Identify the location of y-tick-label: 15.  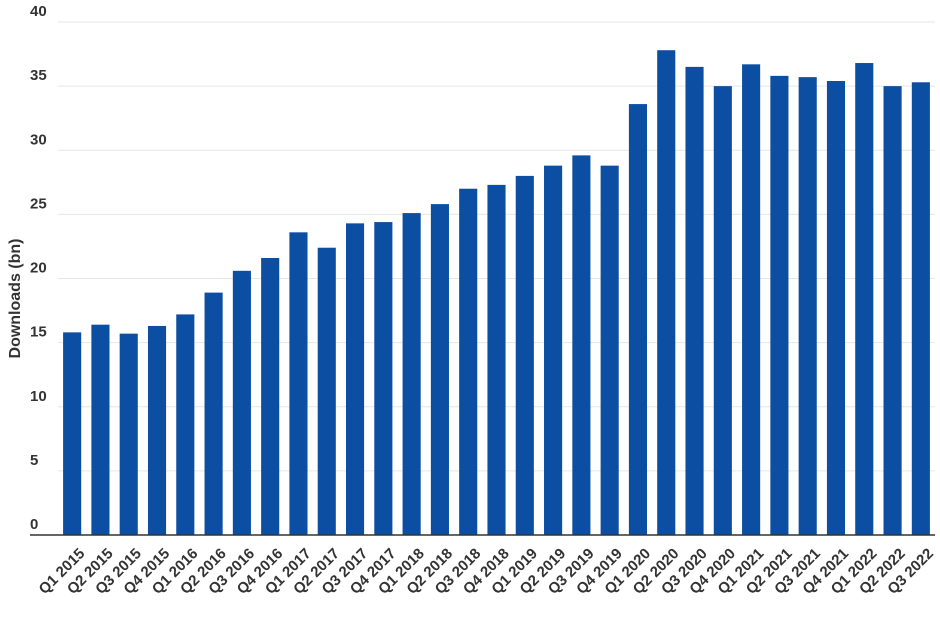
(38, 332).